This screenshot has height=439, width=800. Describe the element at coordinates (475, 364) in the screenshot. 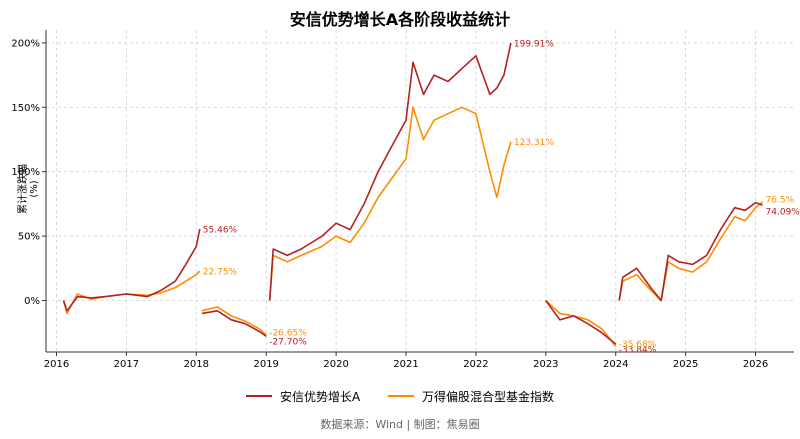

I see `x-tick-label: 2022` at that location.